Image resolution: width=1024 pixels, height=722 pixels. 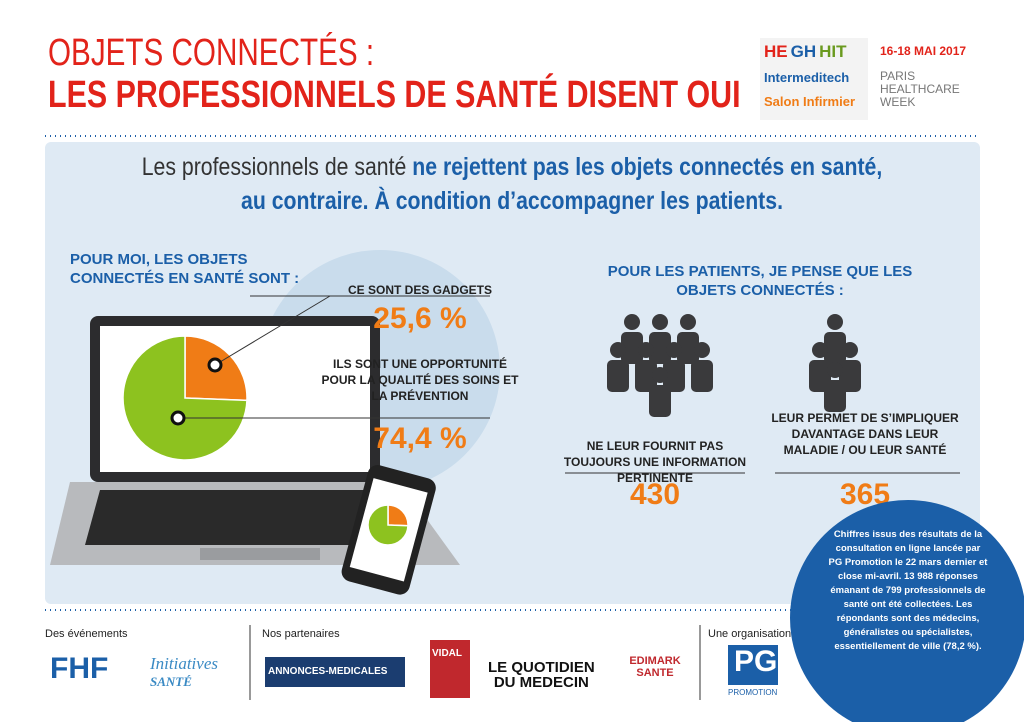 I want to click on t: HEALTHCARE, so click(x=920, y=89).